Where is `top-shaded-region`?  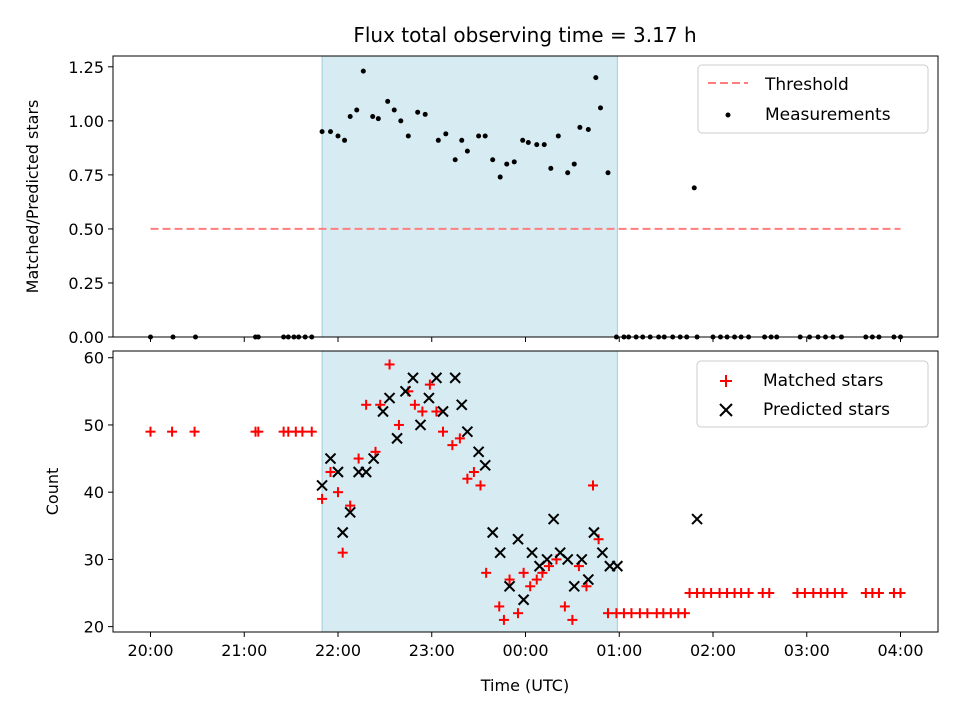
top-shaded-region is located at coordinates (469, 196).